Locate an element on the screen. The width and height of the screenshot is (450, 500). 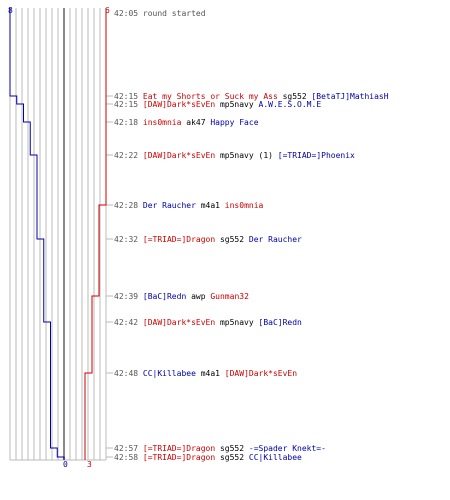
event-time: 42:18 is located at coordinates (128, 122).